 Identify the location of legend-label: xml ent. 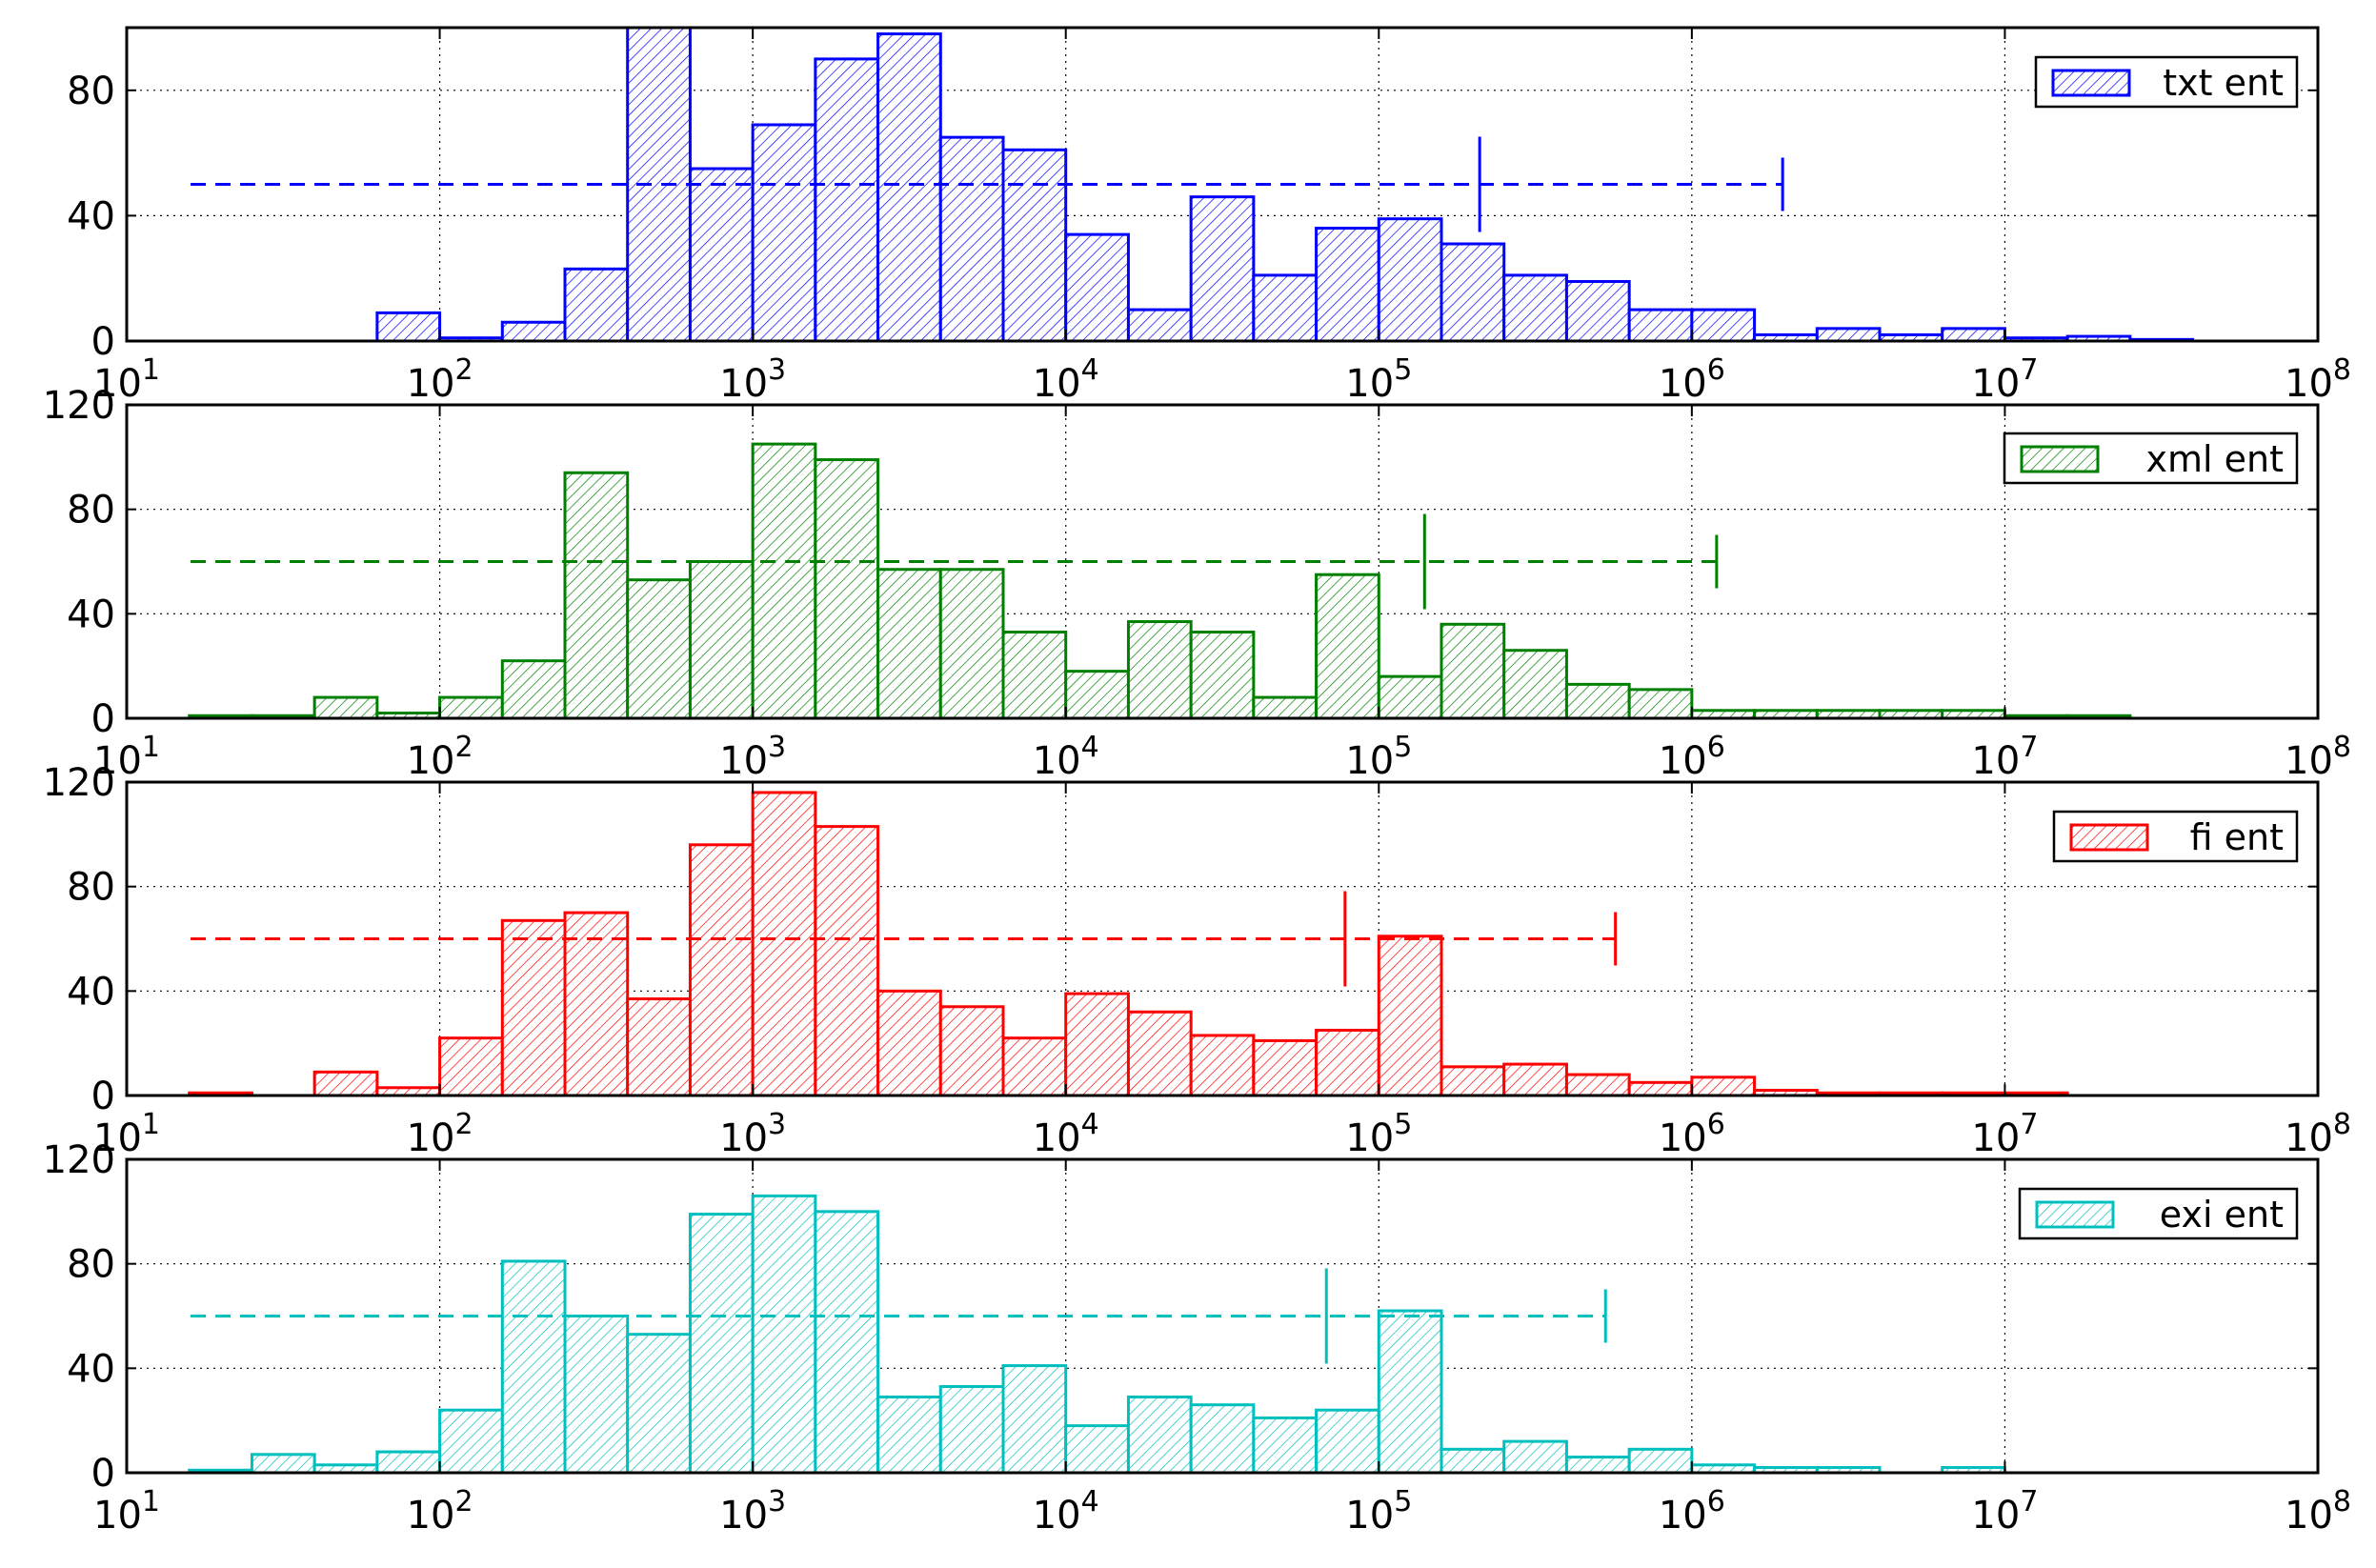
(2215, 459).